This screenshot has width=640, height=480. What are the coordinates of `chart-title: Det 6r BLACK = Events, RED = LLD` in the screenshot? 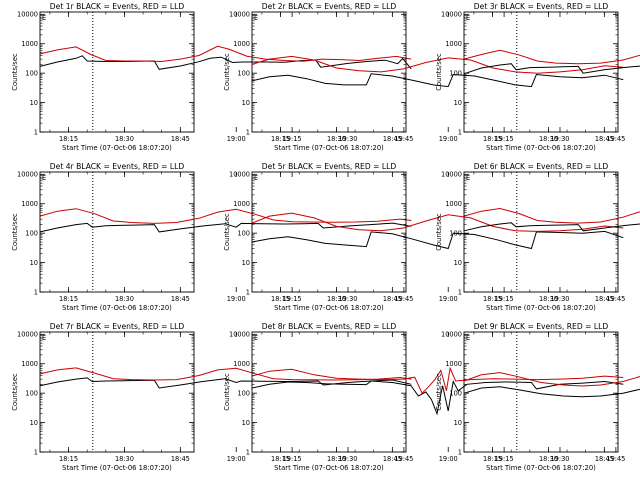 It's located at (541, 166).